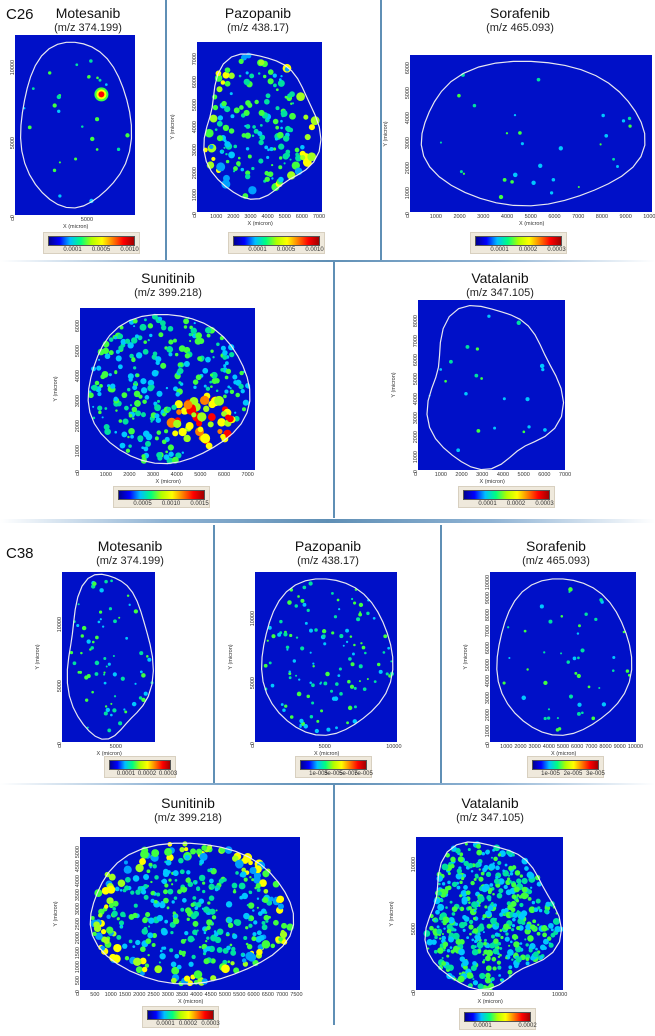  What do you see at coordinates (282, 995) in the screenshot?
I see `x-tick-label: 7000` at bounding box center [282, 995].